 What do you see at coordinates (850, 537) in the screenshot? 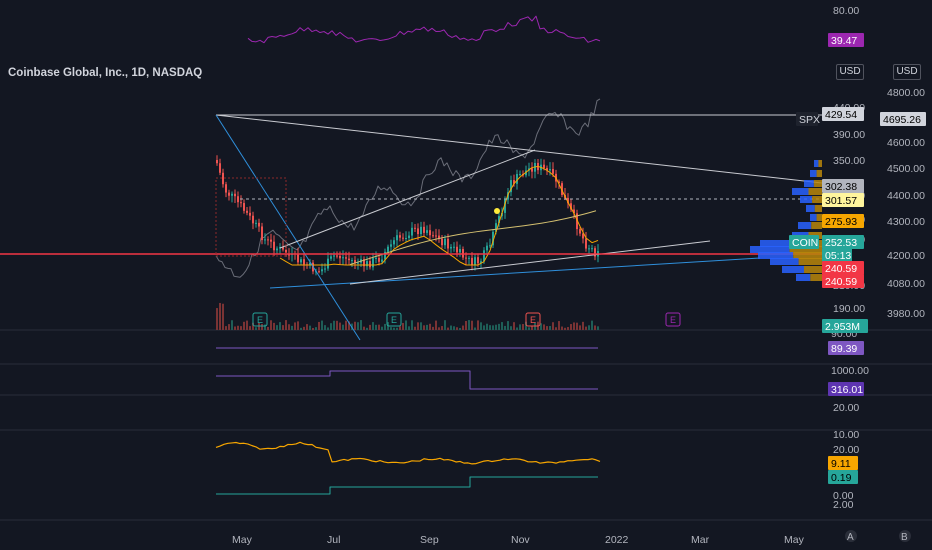
I see `footer-button-a: A` at bounding box center [850, 537].